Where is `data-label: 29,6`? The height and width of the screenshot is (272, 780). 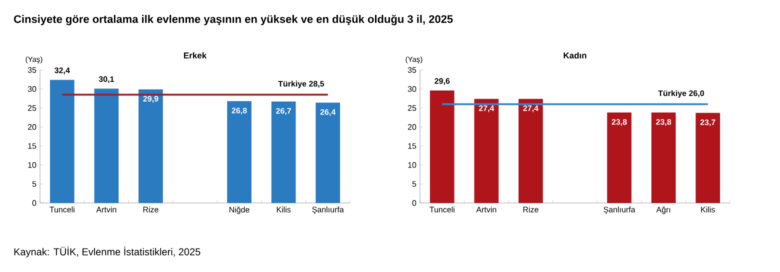 data-label: 29,6 is located at coordinates (442, 81).